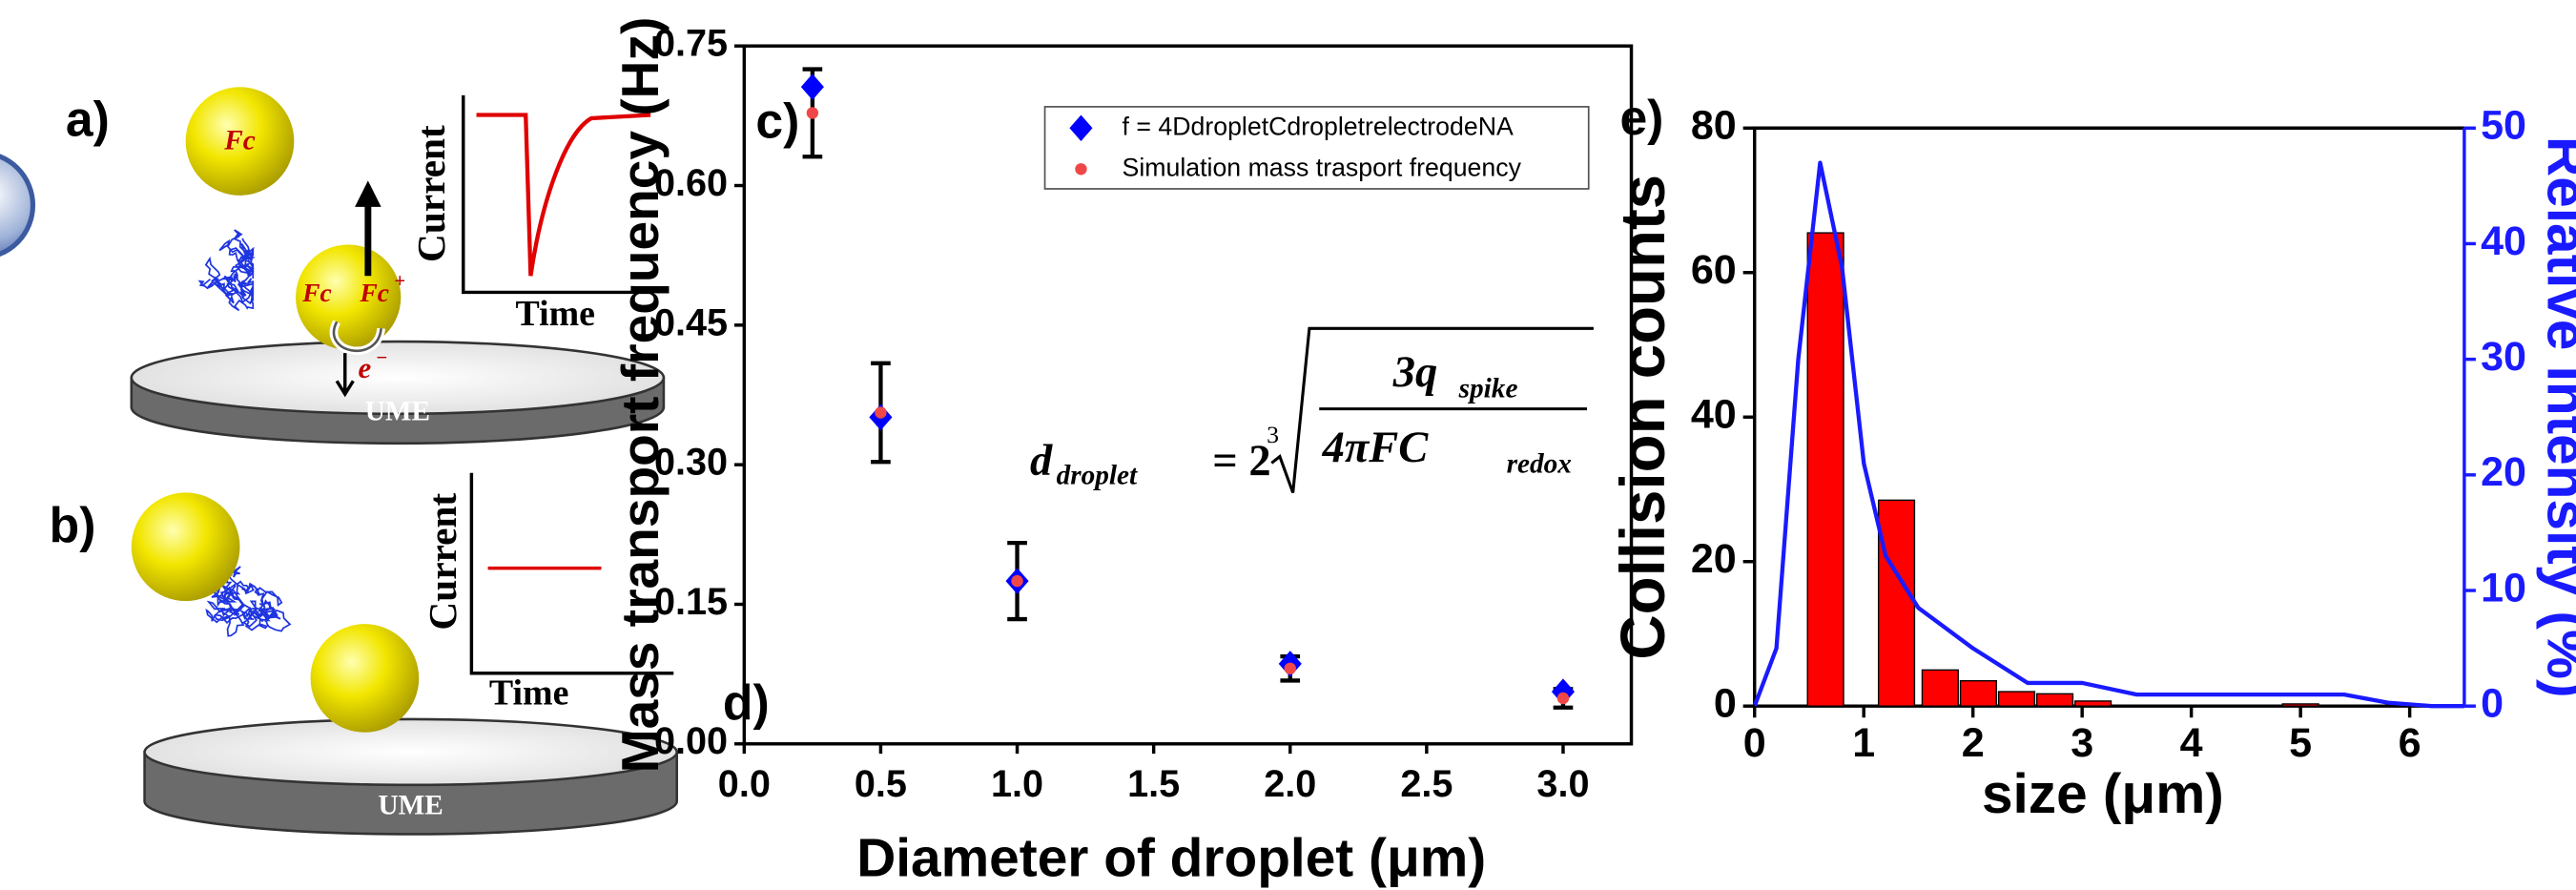 The image size is (2576, 890). I want to click on x-tick-label: 0, so click(1754, 743).